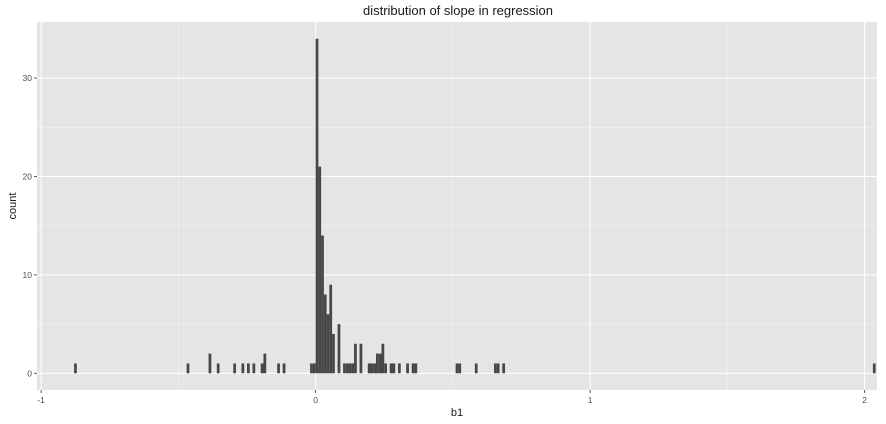 The width and height of the screenshot is (886, 424). What do you see at coordinates (452, 397) in the screenshot?
I see `x-axis: -1 0 1 2` at bounding box center [452, 397].